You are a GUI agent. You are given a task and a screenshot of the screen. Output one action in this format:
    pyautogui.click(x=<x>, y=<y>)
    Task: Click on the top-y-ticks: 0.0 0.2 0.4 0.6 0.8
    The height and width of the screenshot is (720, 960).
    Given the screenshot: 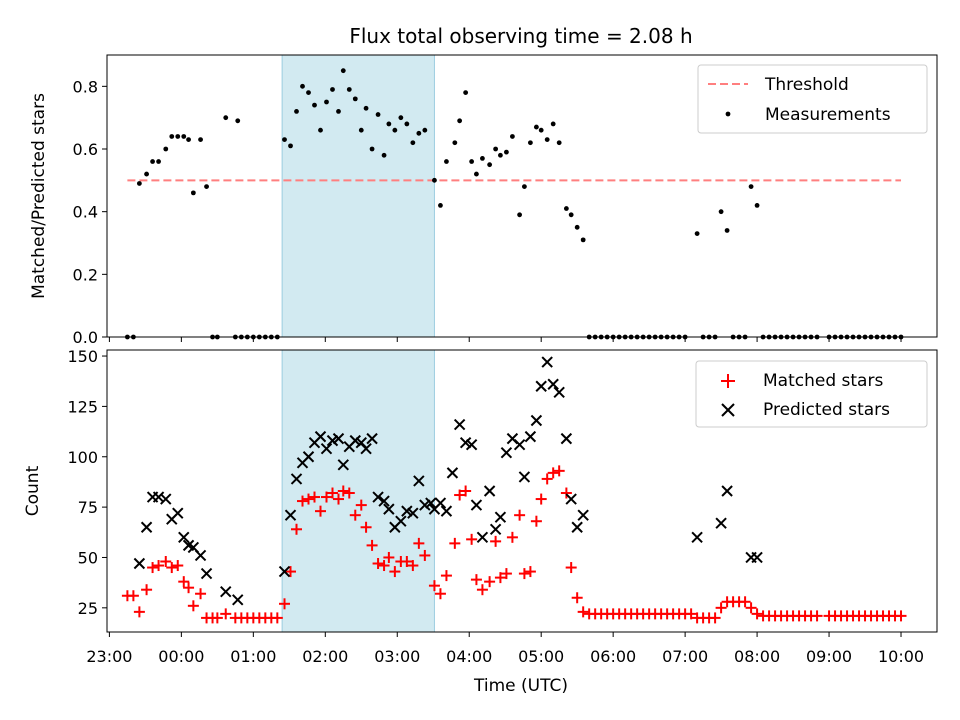 What is the action you would take?
    pyautogui.click(x=90, y=212)
    